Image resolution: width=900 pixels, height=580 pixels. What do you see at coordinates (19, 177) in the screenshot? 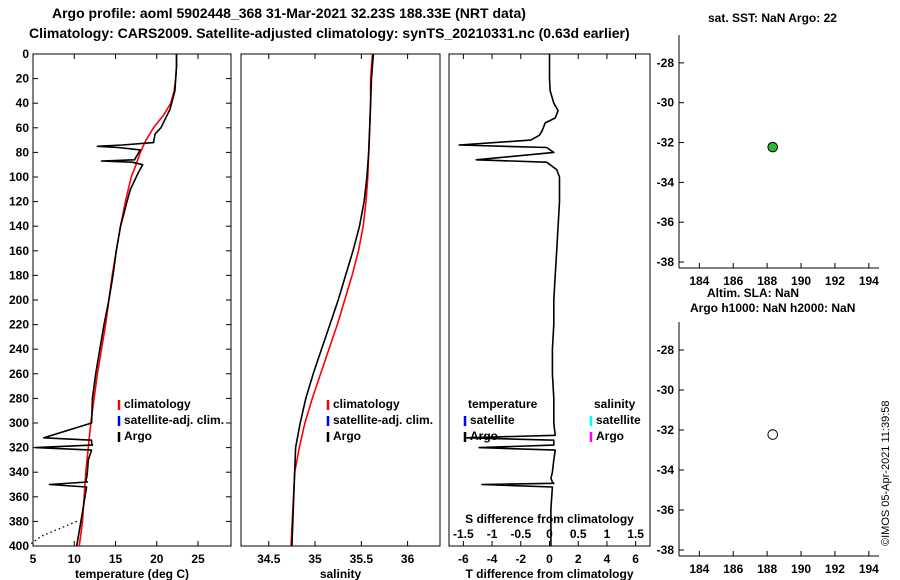
I see `y-tick-label: 100` at bounding box center [19, 177].